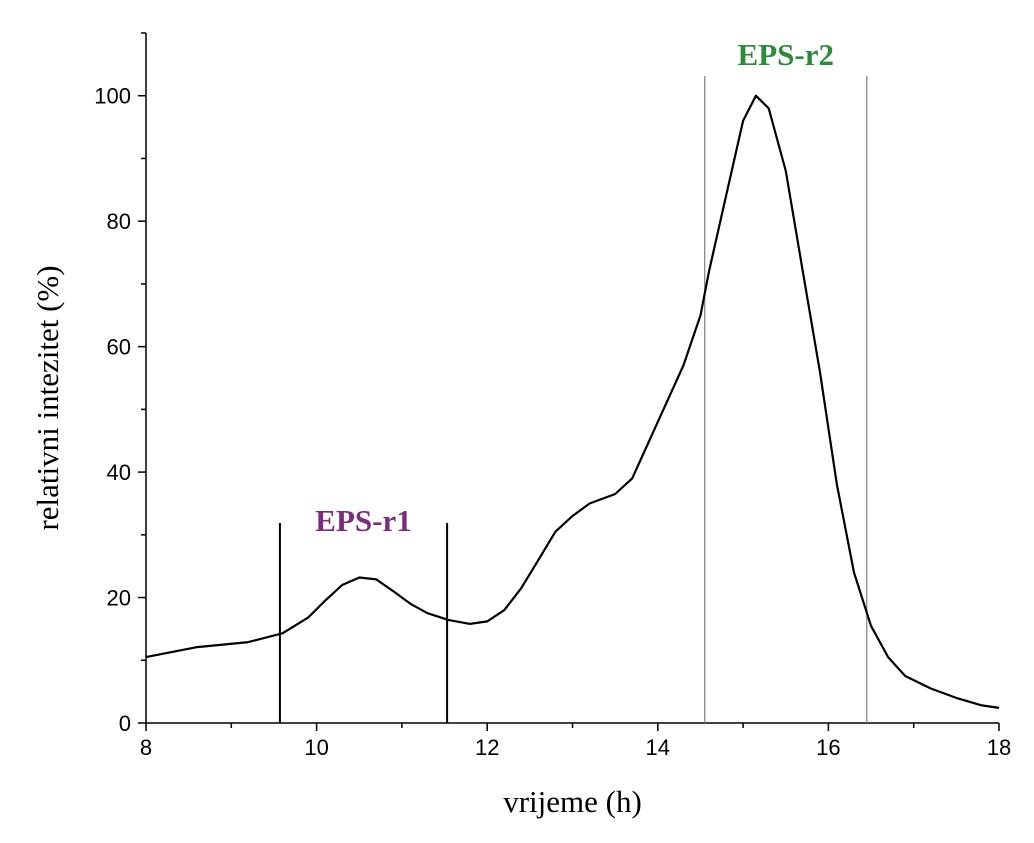  What do you see at coordinates (112, 96) in the screenshot?
I see `y-tick-label: 100` at bounding box center [112, 96].